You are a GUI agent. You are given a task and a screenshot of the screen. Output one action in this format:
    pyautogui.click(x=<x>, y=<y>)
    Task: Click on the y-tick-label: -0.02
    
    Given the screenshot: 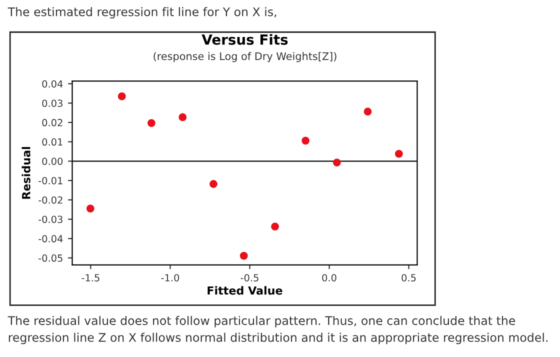 What is the action you would take?
    pyautogui.click(x=50, y=200)
    